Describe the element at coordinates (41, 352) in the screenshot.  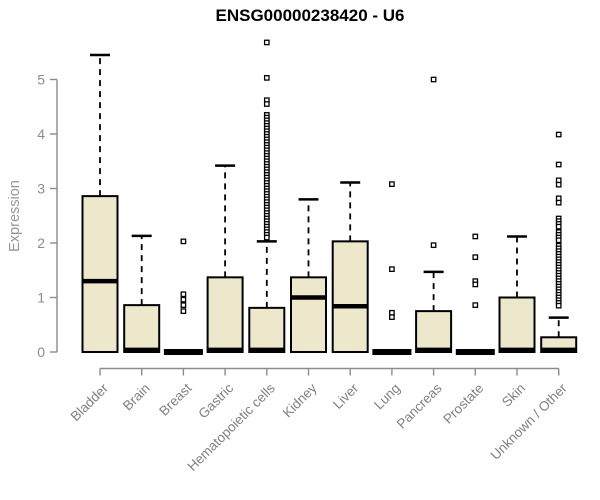
I see `y-tick-label: 0` at that location.